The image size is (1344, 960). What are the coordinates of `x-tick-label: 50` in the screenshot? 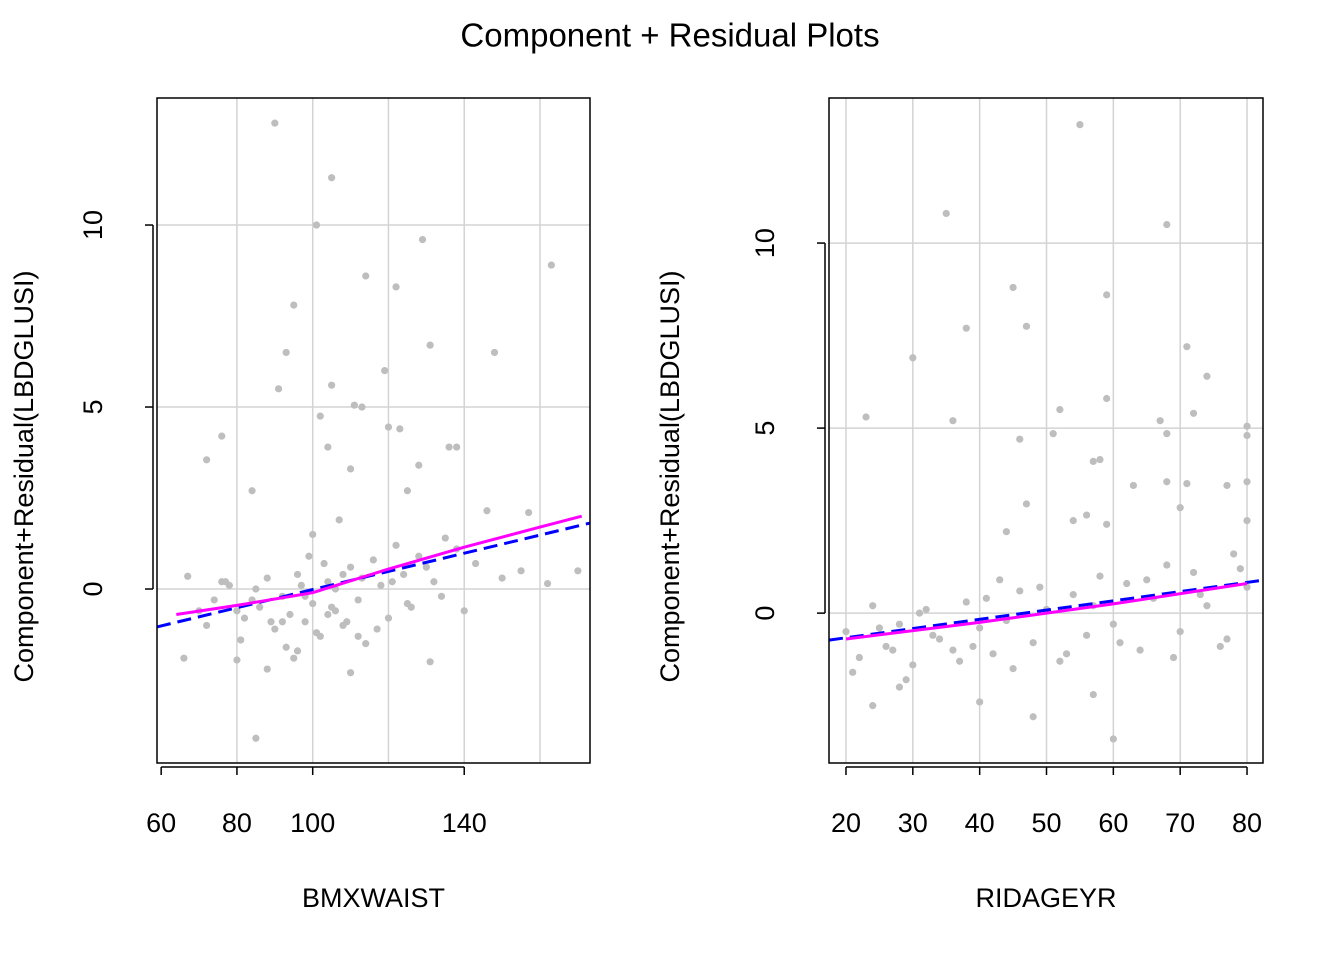 It's located at (1046, 823).